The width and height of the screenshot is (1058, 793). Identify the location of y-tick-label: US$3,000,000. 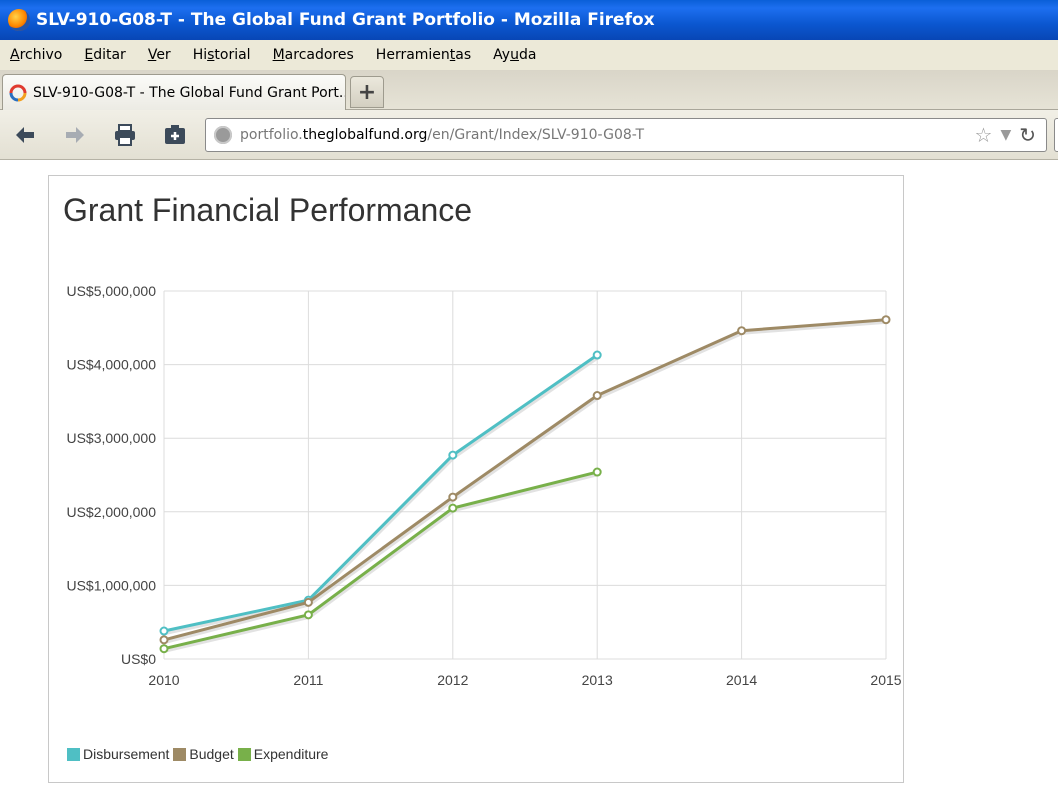
(111, 438).